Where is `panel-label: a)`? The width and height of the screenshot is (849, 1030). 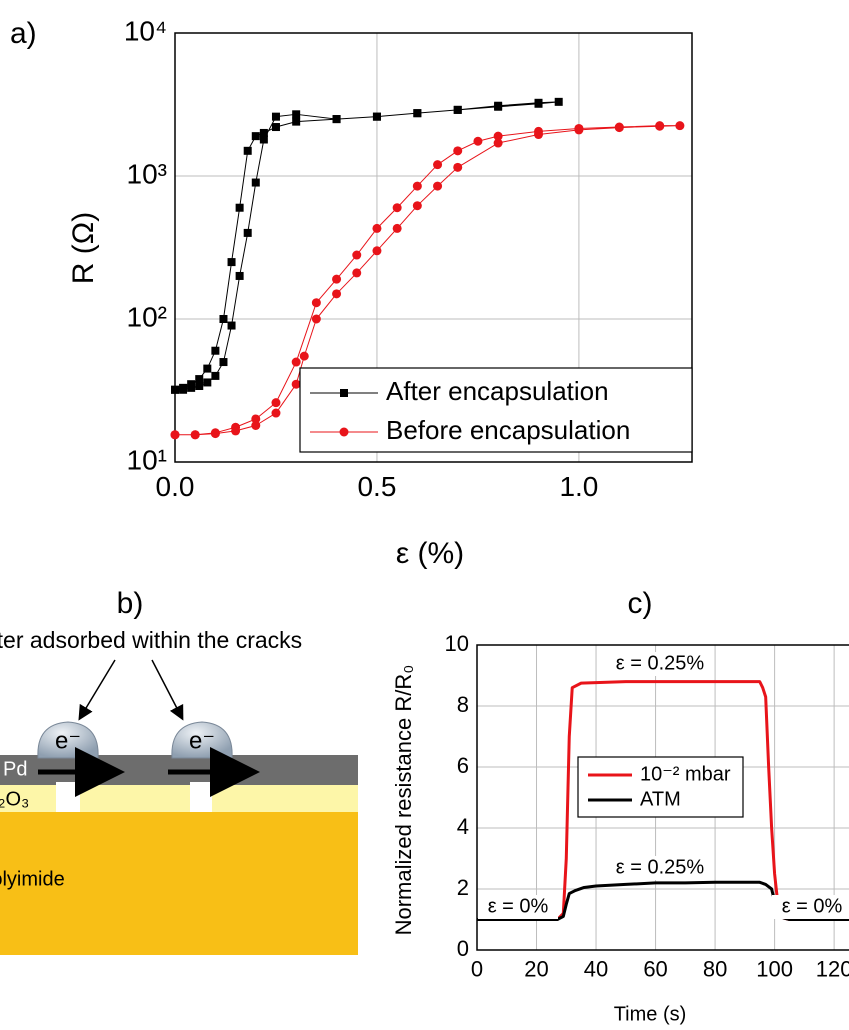 panel-label: a) is located at coordinates (23, 33).